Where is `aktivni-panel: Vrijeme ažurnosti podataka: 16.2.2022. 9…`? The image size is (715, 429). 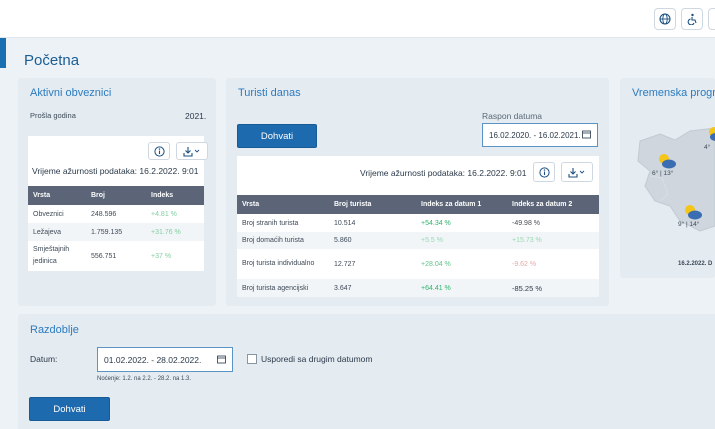 aktivni-panel: Vrijeme ažurnosti podataka: 16.2.2022. 9… is located at coordinates (118, 162).